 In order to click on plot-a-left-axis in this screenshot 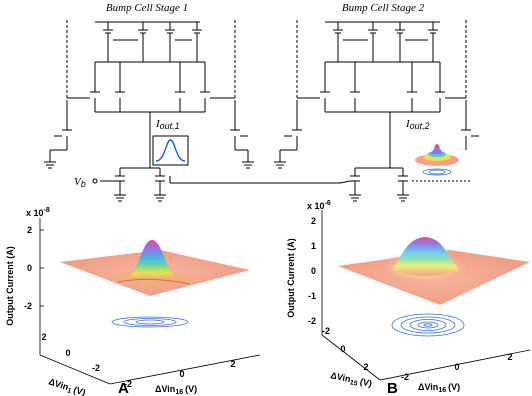, I will do `click(75, 369)`.